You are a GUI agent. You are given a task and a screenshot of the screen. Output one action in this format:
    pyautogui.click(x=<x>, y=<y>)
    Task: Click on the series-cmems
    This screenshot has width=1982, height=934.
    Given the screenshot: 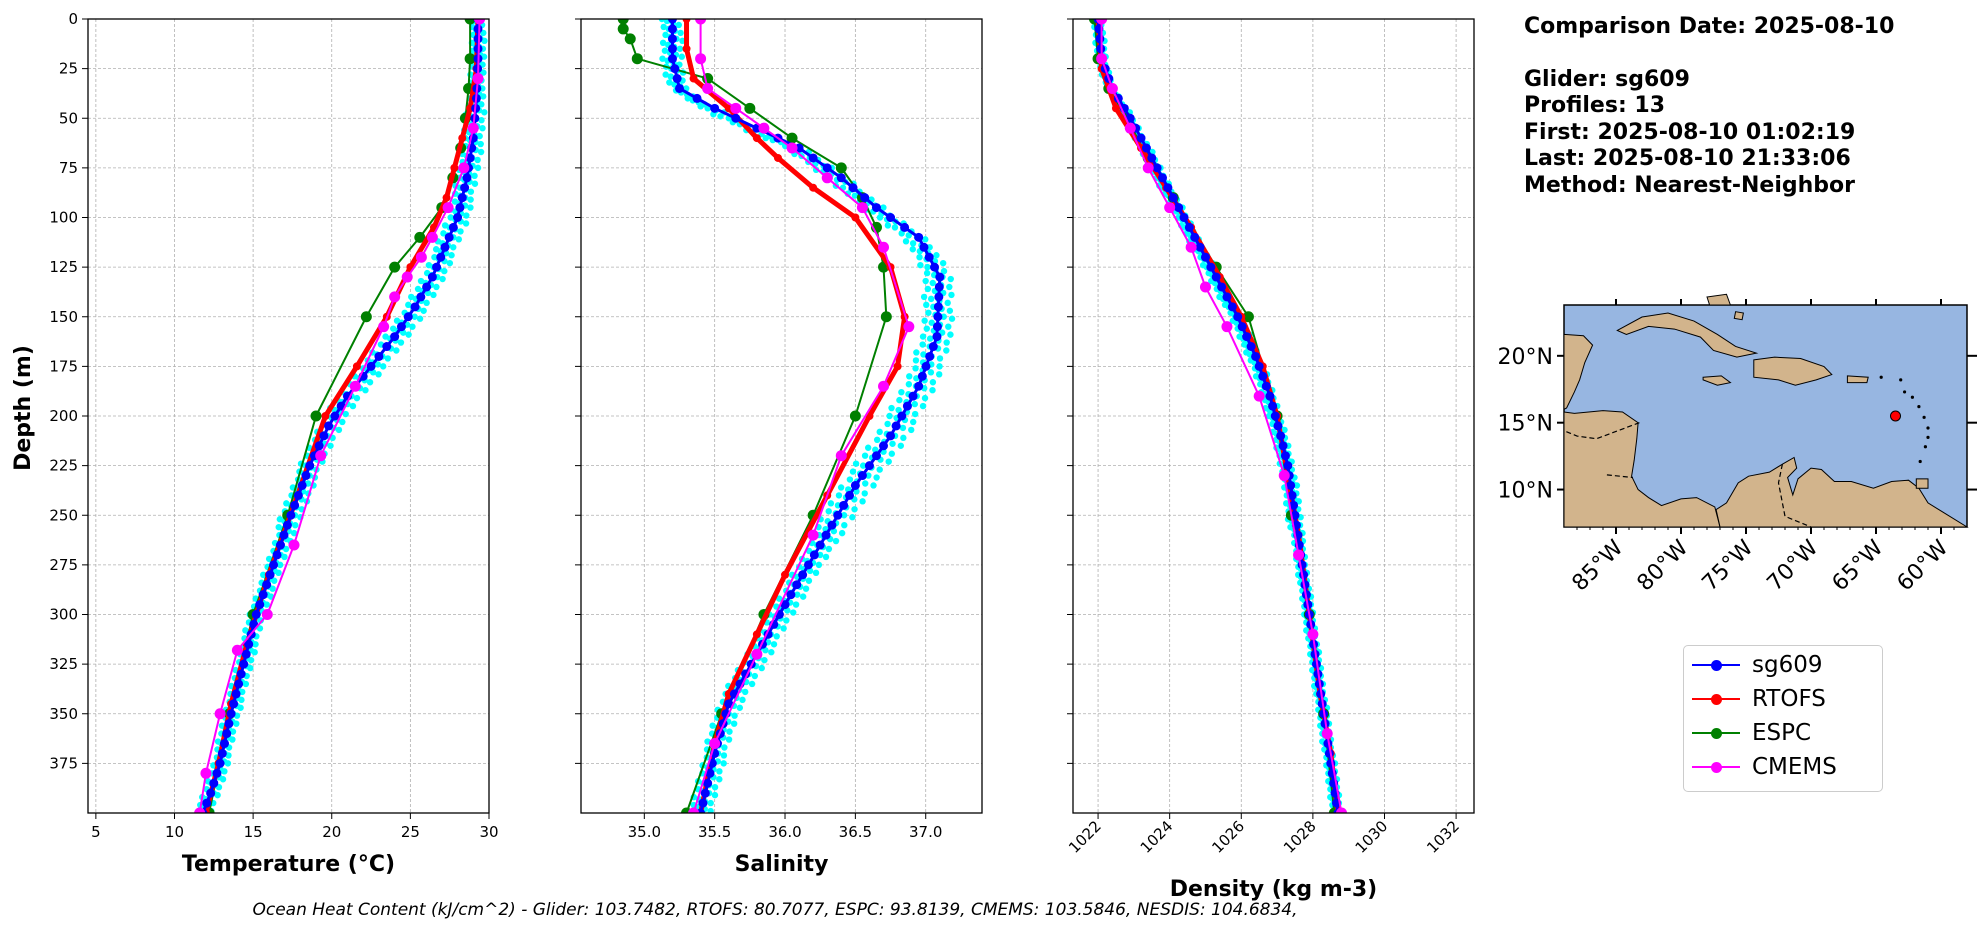 What is the action you would take?
    pyautogui.click(x=801, y=416)
    